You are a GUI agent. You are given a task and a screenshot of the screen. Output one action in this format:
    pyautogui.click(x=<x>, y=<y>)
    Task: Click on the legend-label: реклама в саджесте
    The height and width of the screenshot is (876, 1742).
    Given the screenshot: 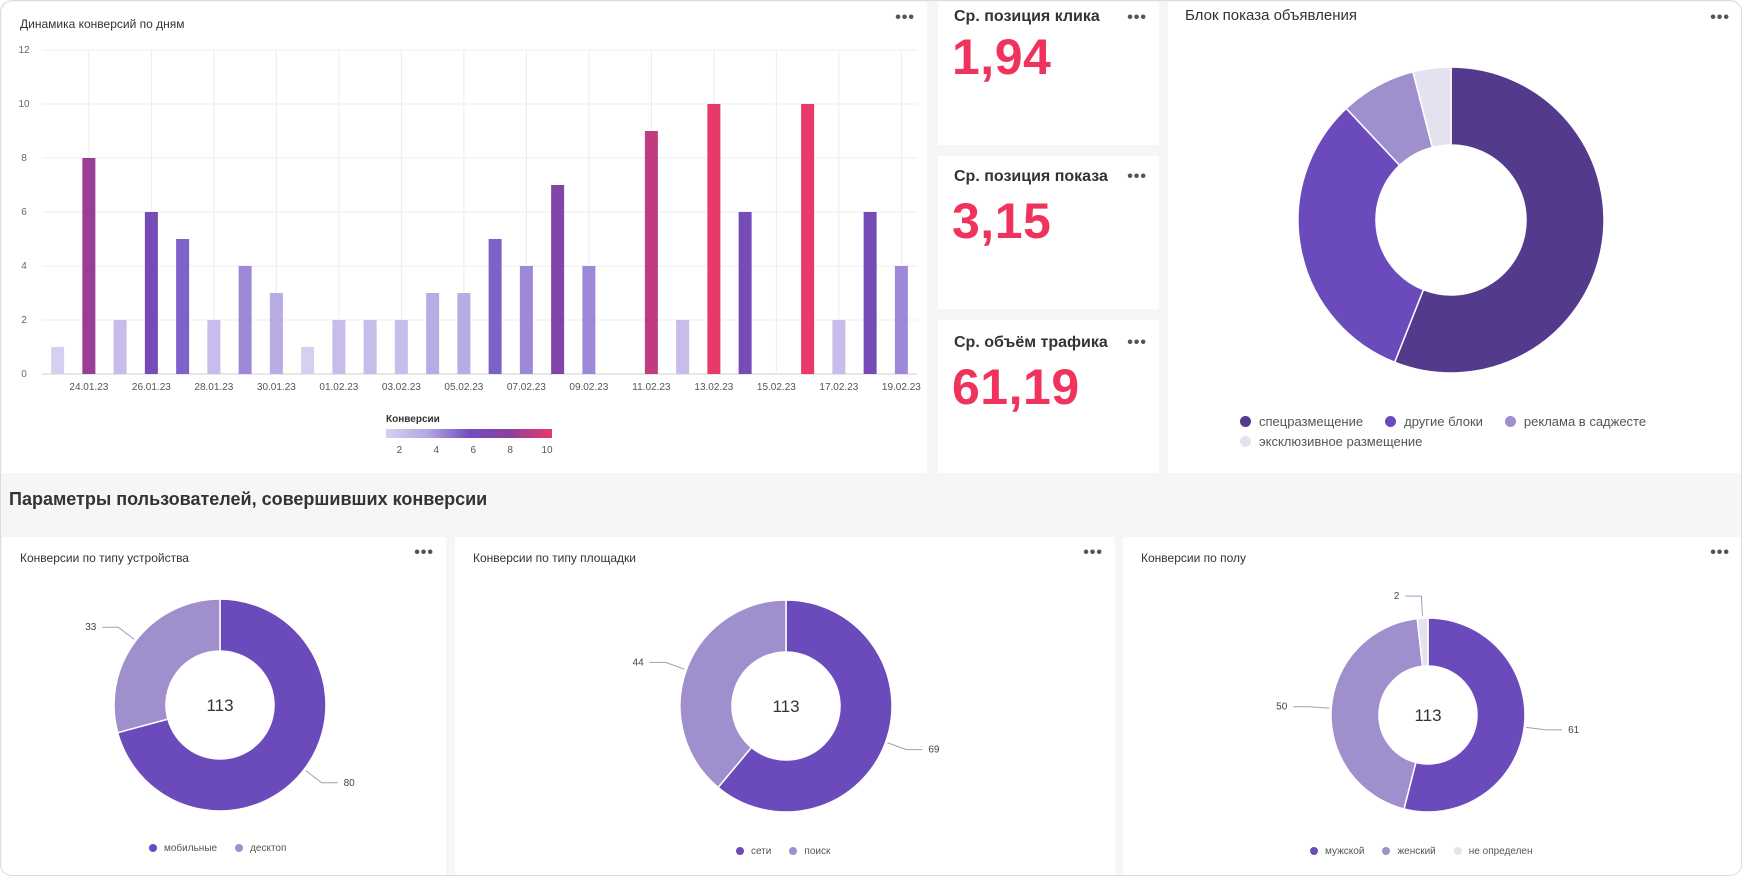 What is the action you would take?
    pyautogui.click(x=1585, y=421)
    